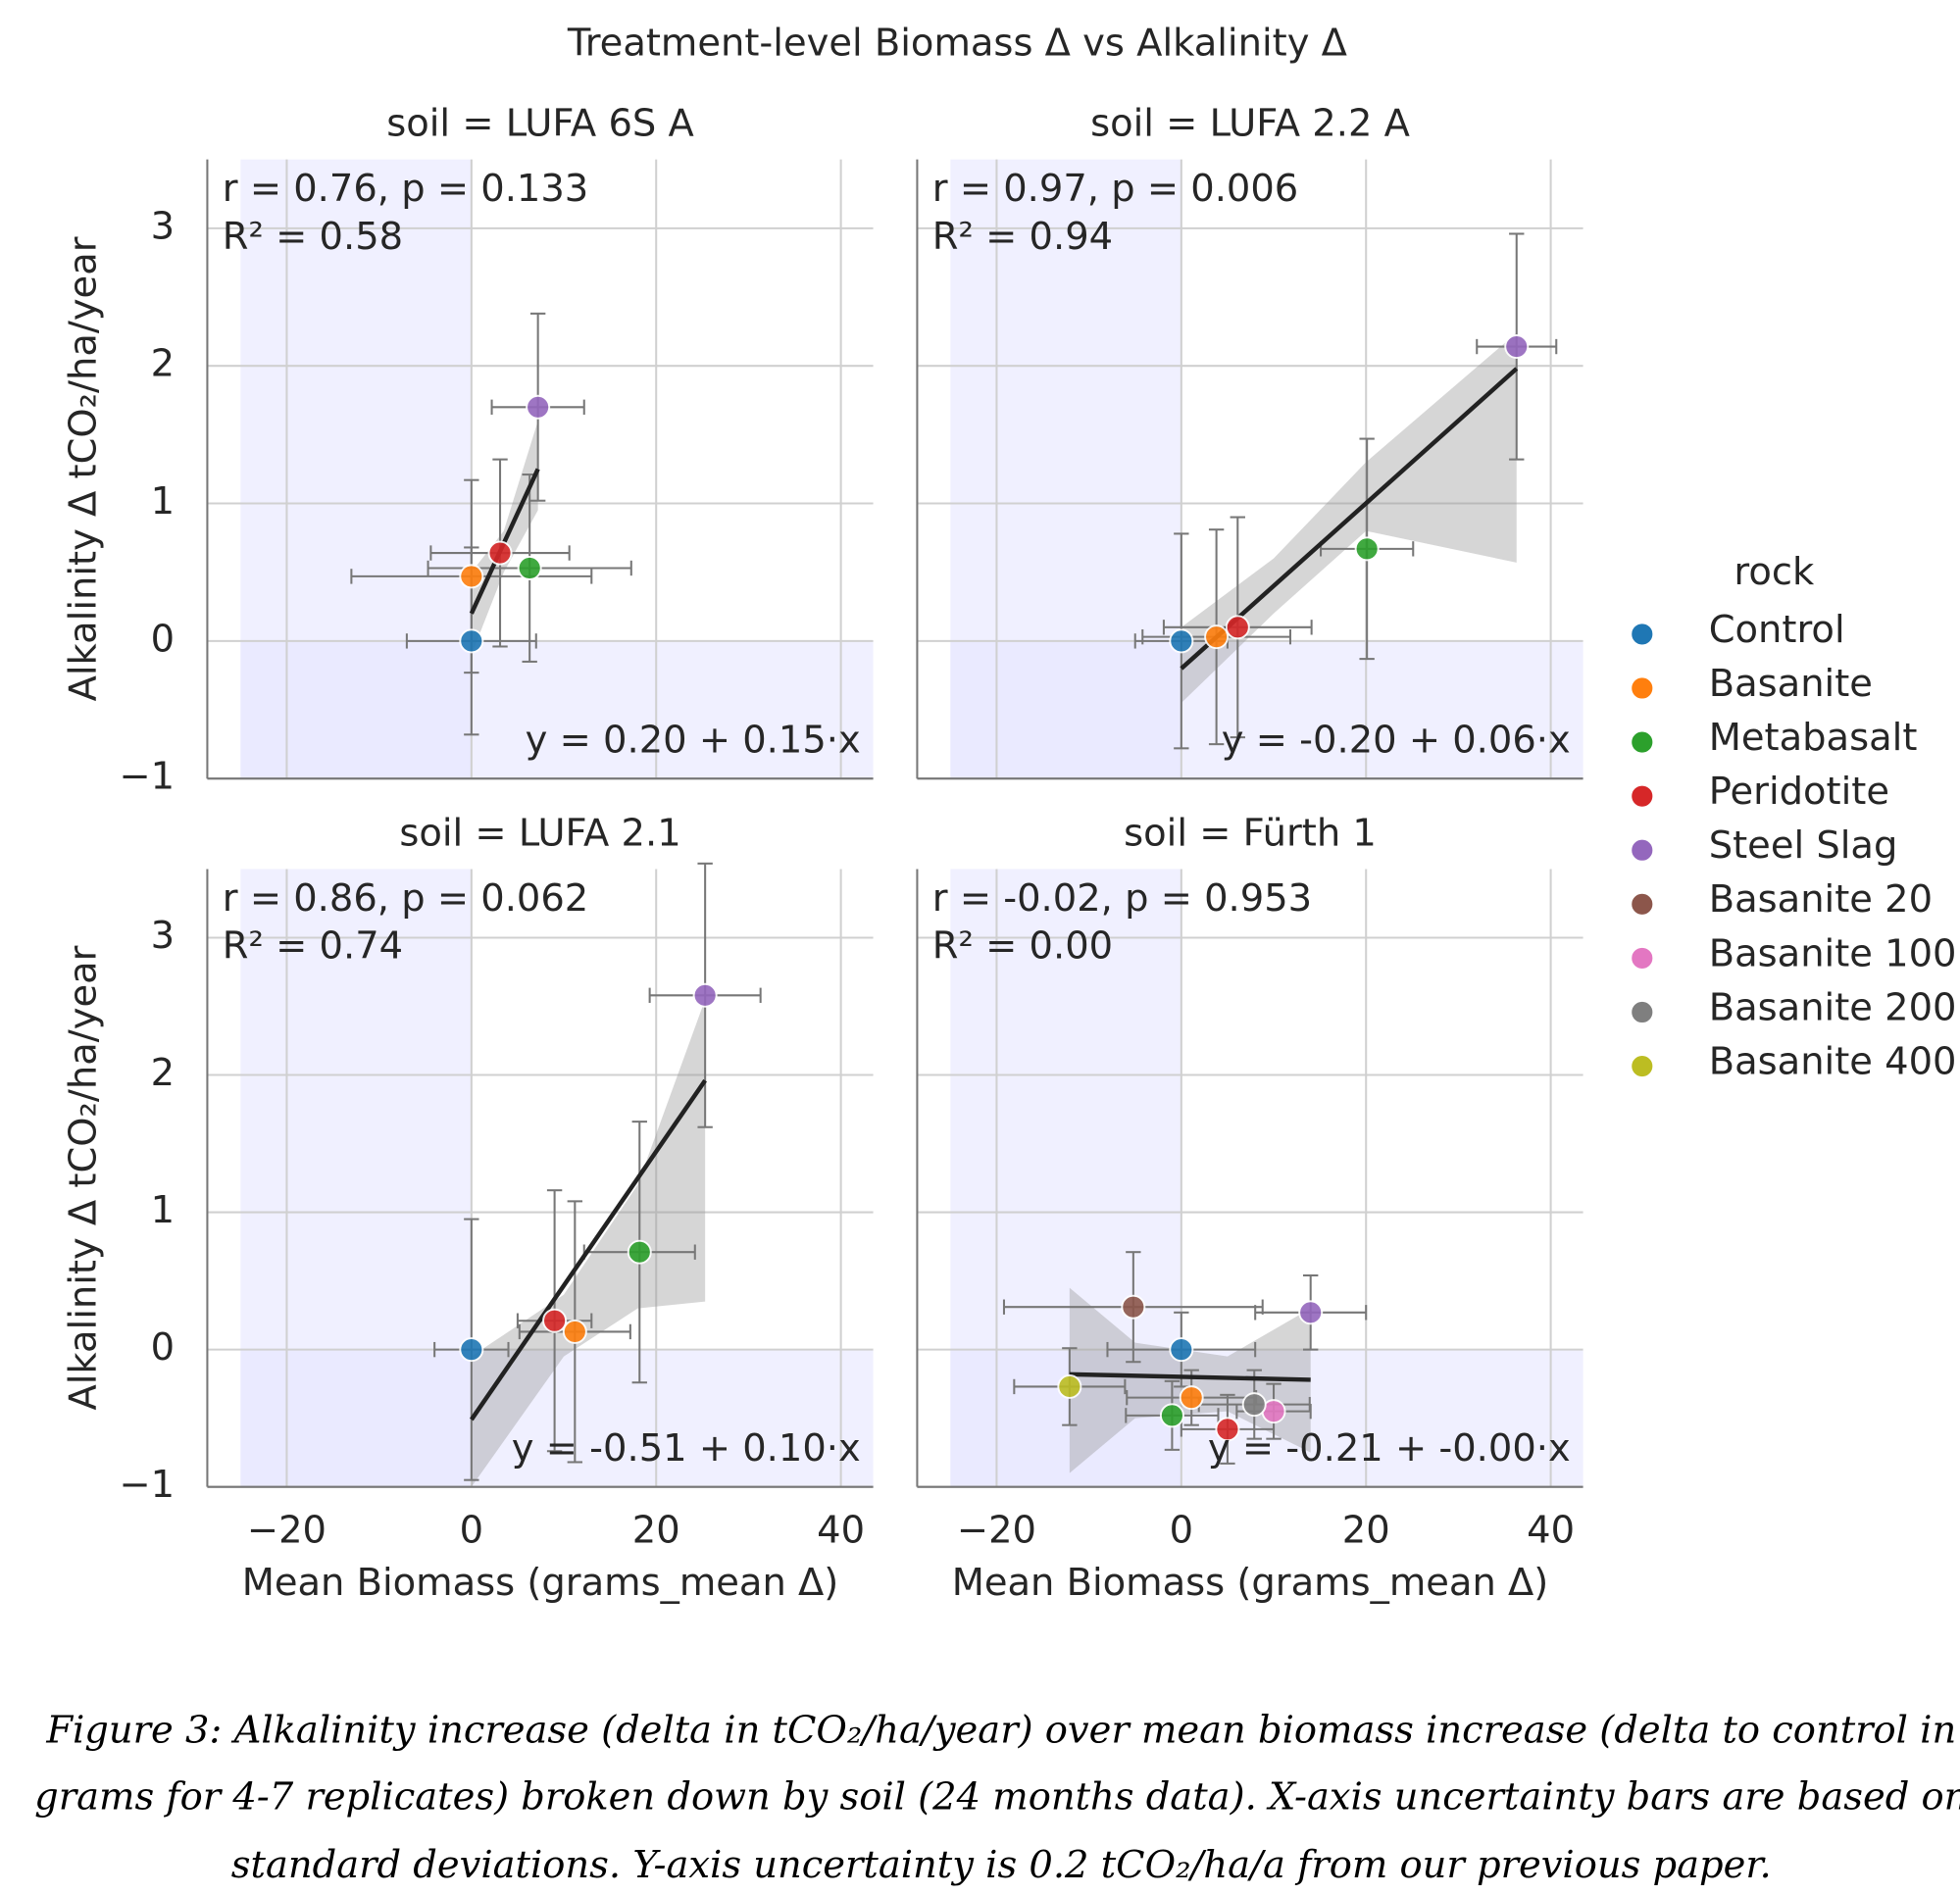 The image size is (1960, 1895). What do you see at coordinates (313, 237) in the screenshot?
I see `r2-annotation: R² = 0.58` at bounding box center [313, 237].